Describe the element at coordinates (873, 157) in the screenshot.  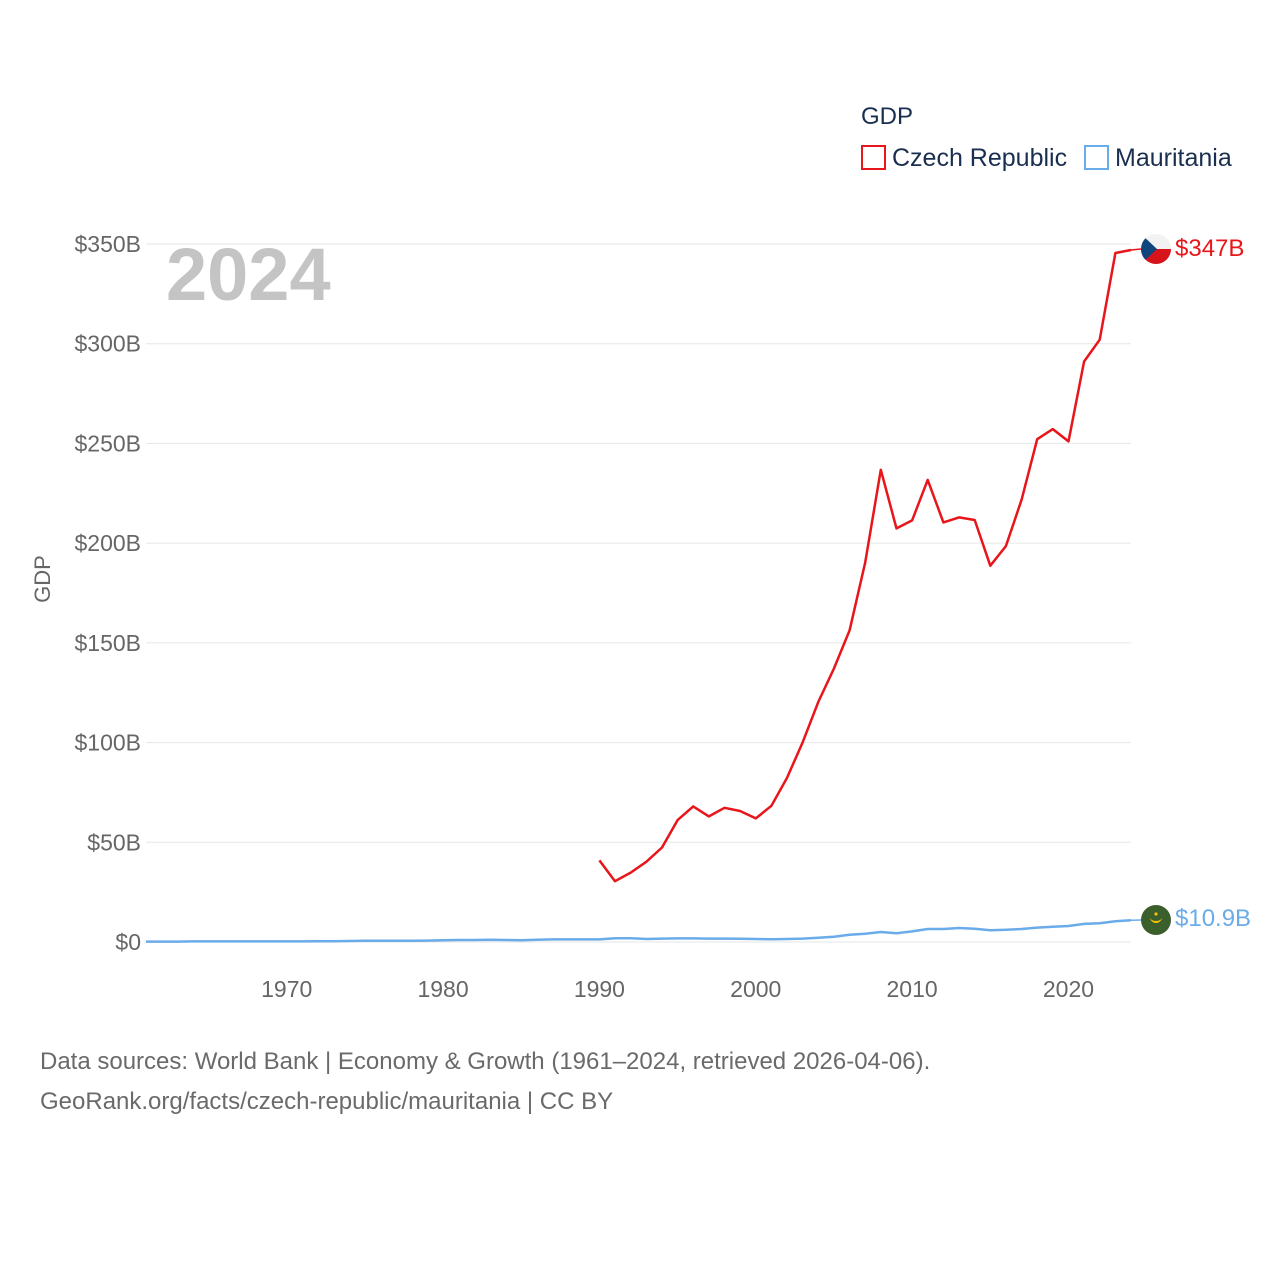
I see `legend-swatch-czech` at that location.